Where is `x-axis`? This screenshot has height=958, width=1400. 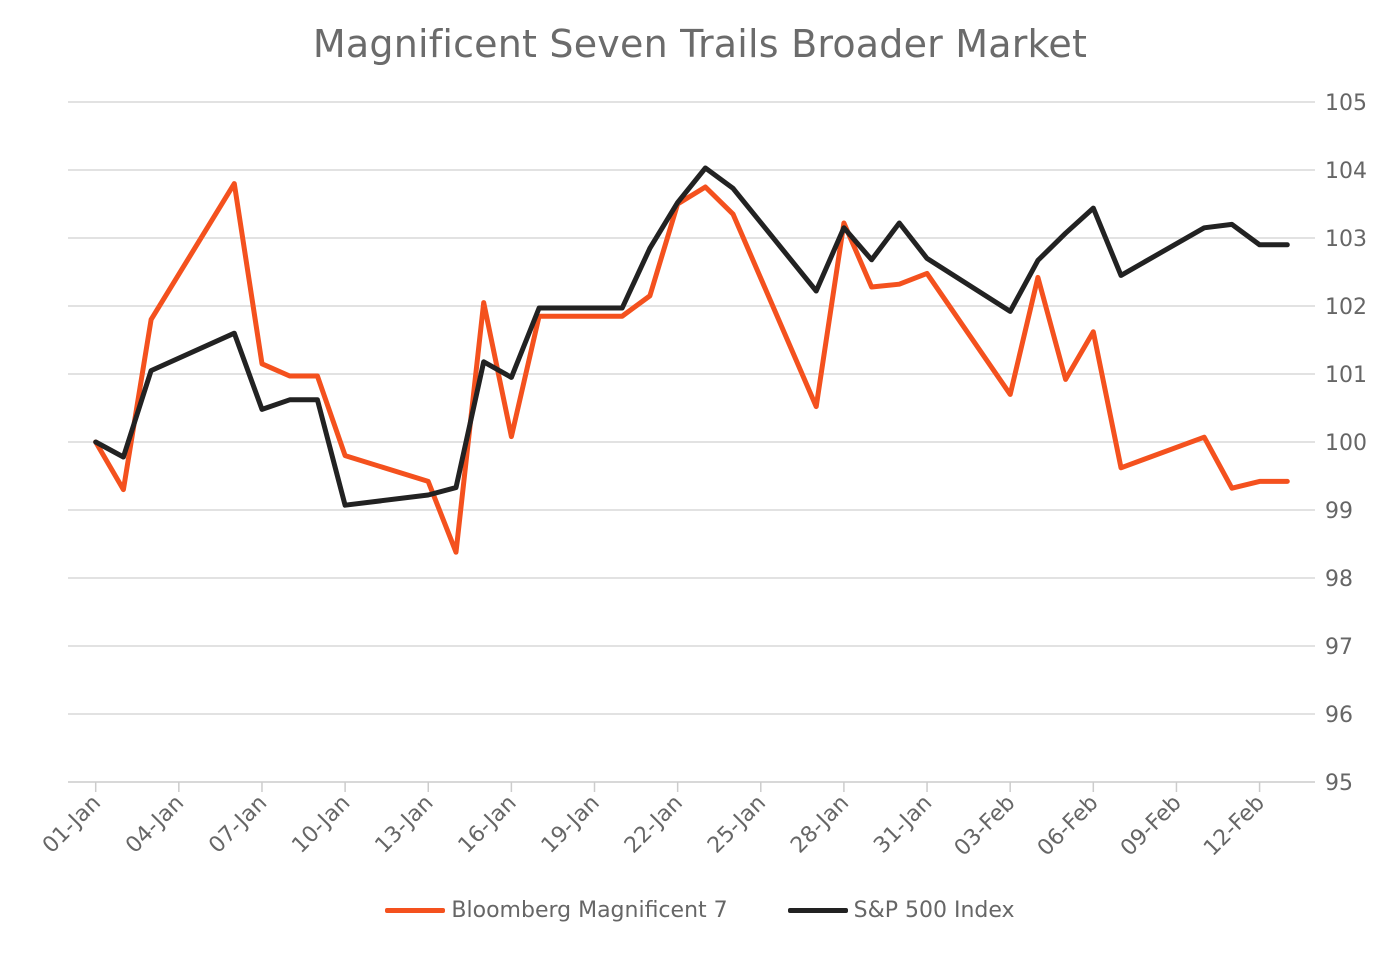
x-axis is located at coordinates (691, 786).